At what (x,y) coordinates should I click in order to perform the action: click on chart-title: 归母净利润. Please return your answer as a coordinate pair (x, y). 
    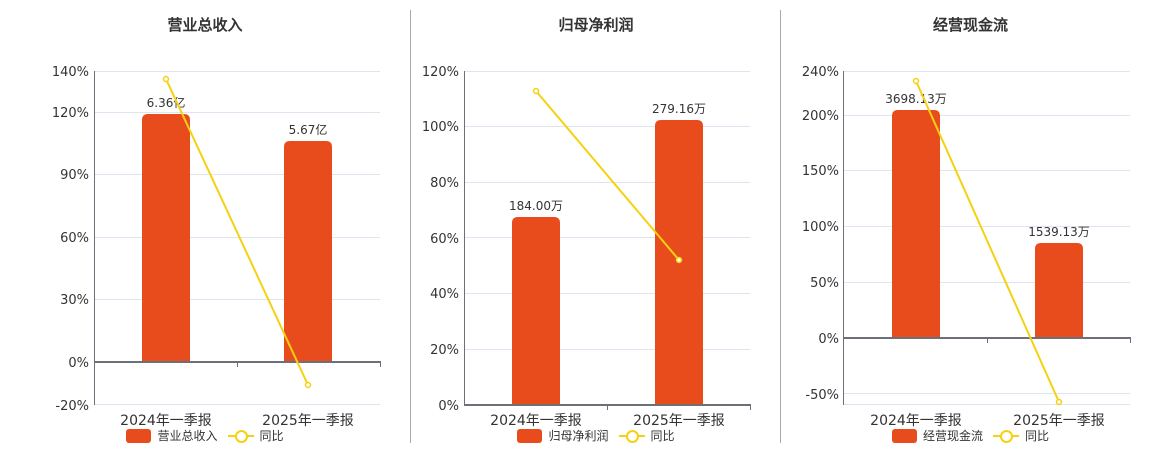
    Looking at the image, I should click on (596, 25).